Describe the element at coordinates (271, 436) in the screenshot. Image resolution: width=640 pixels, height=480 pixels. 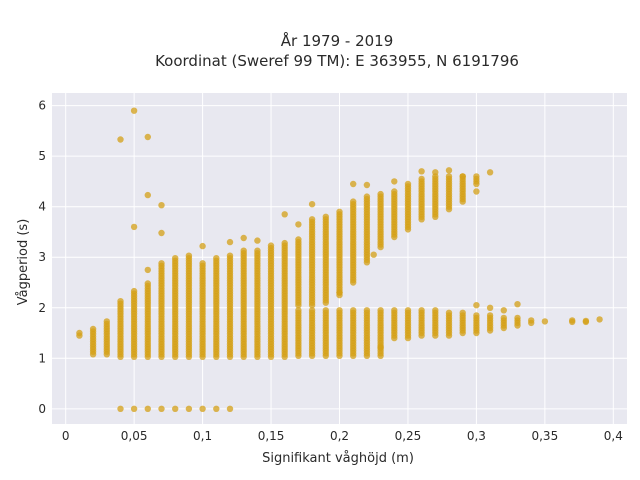
I see `x-tick-label: 0,15` at that location.